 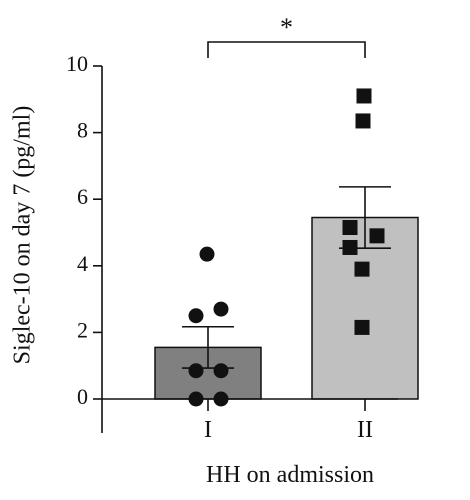 I want to click on y-tick-label: 10, so click(x=77, y=63).